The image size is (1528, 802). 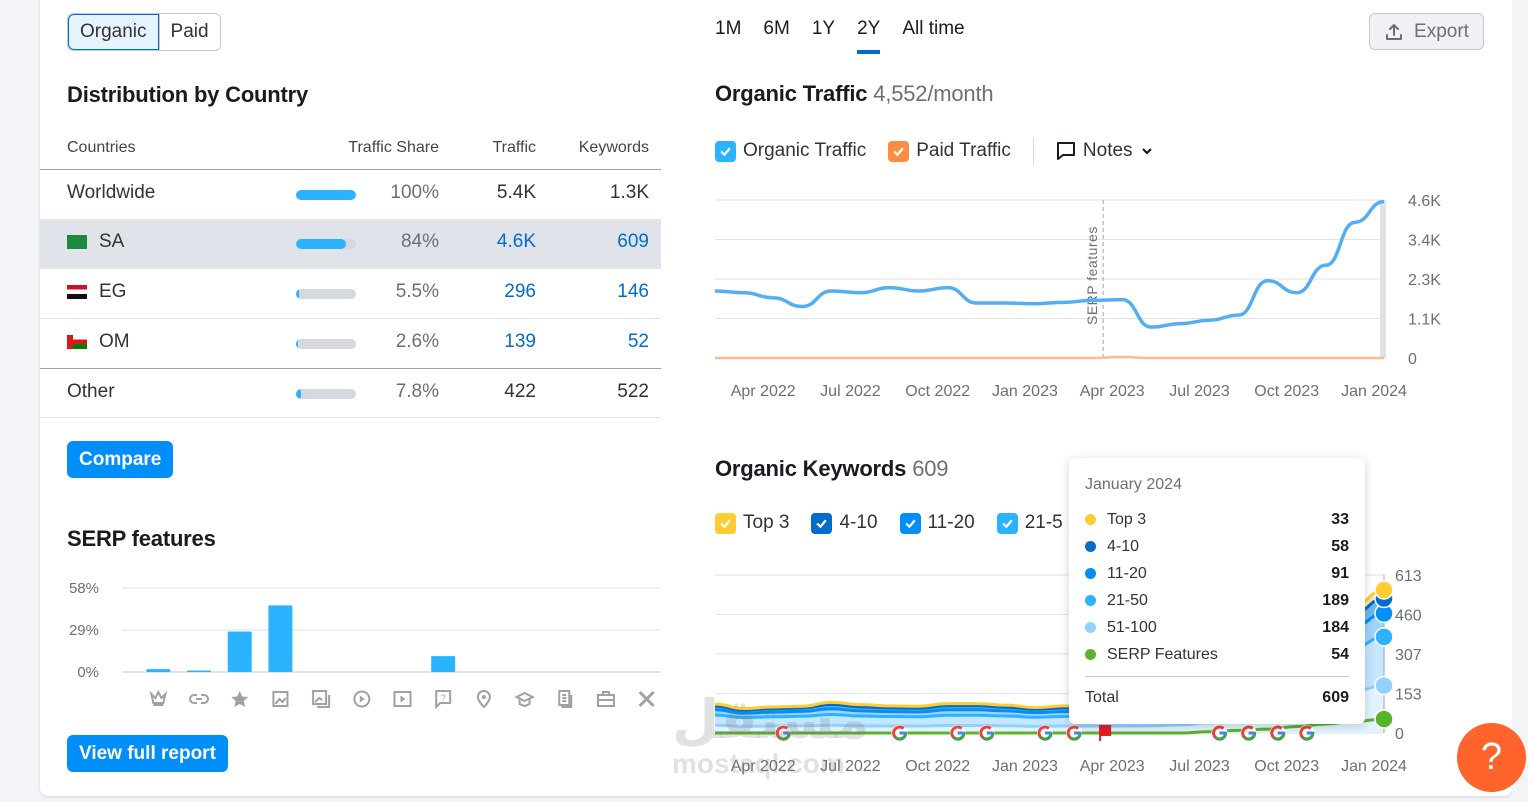 I want to click on export-button: Export, so click(x=1426, y=31).